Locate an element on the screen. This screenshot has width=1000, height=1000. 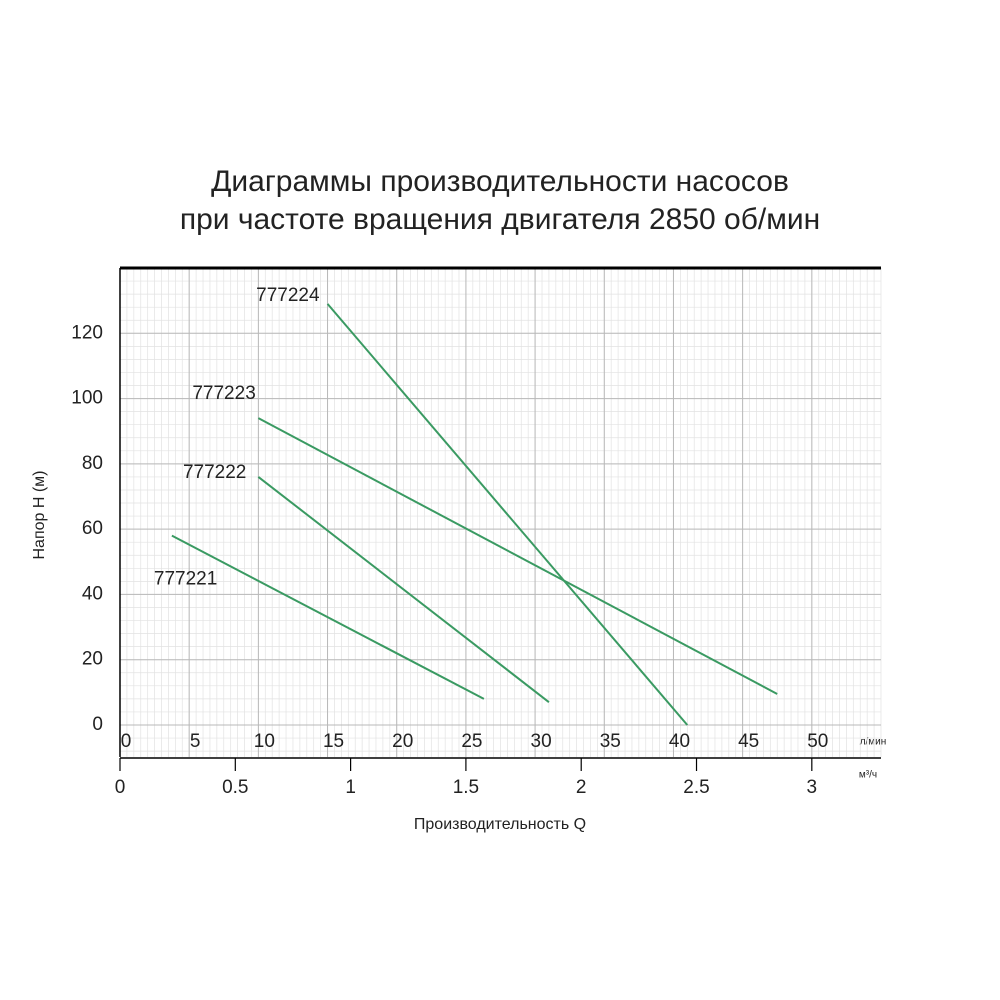
x2-tick-label: 1 is located at coordinates (350, 787).